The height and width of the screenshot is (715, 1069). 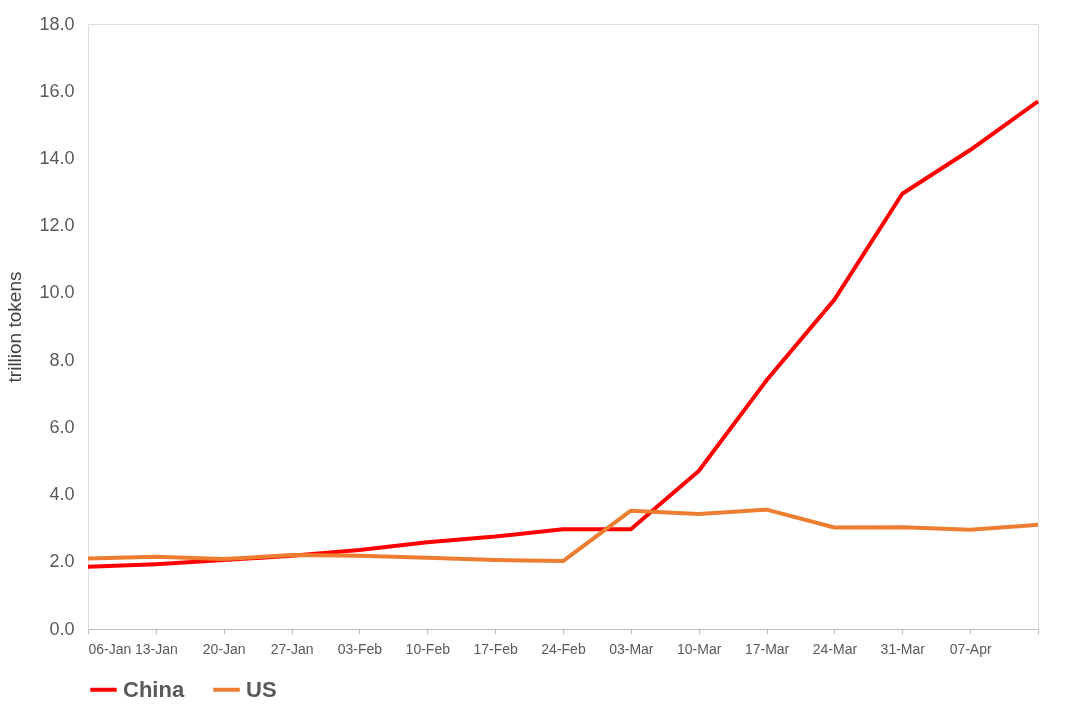 What do you see at coordinates (62, 628) in the screenshot?
I see `y-tick-label: 0.0` at bounding box center [62, 628].